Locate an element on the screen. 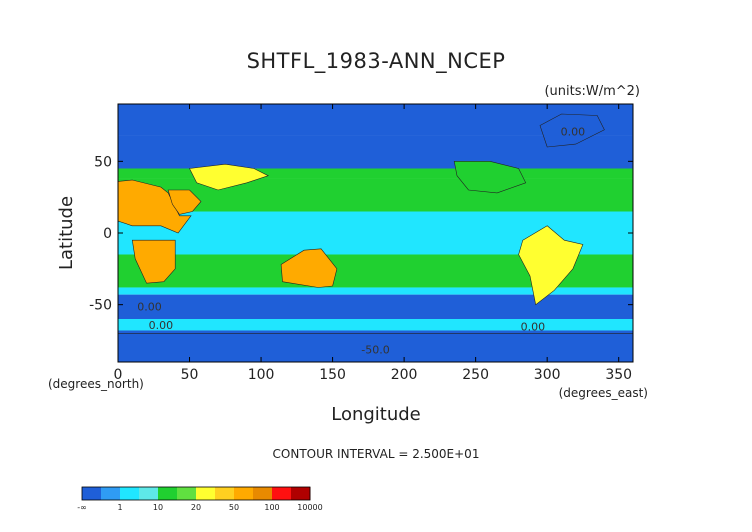 The width and height of the screenshot is (752, 532). land-region-australia is located at coordinates (309, 268).